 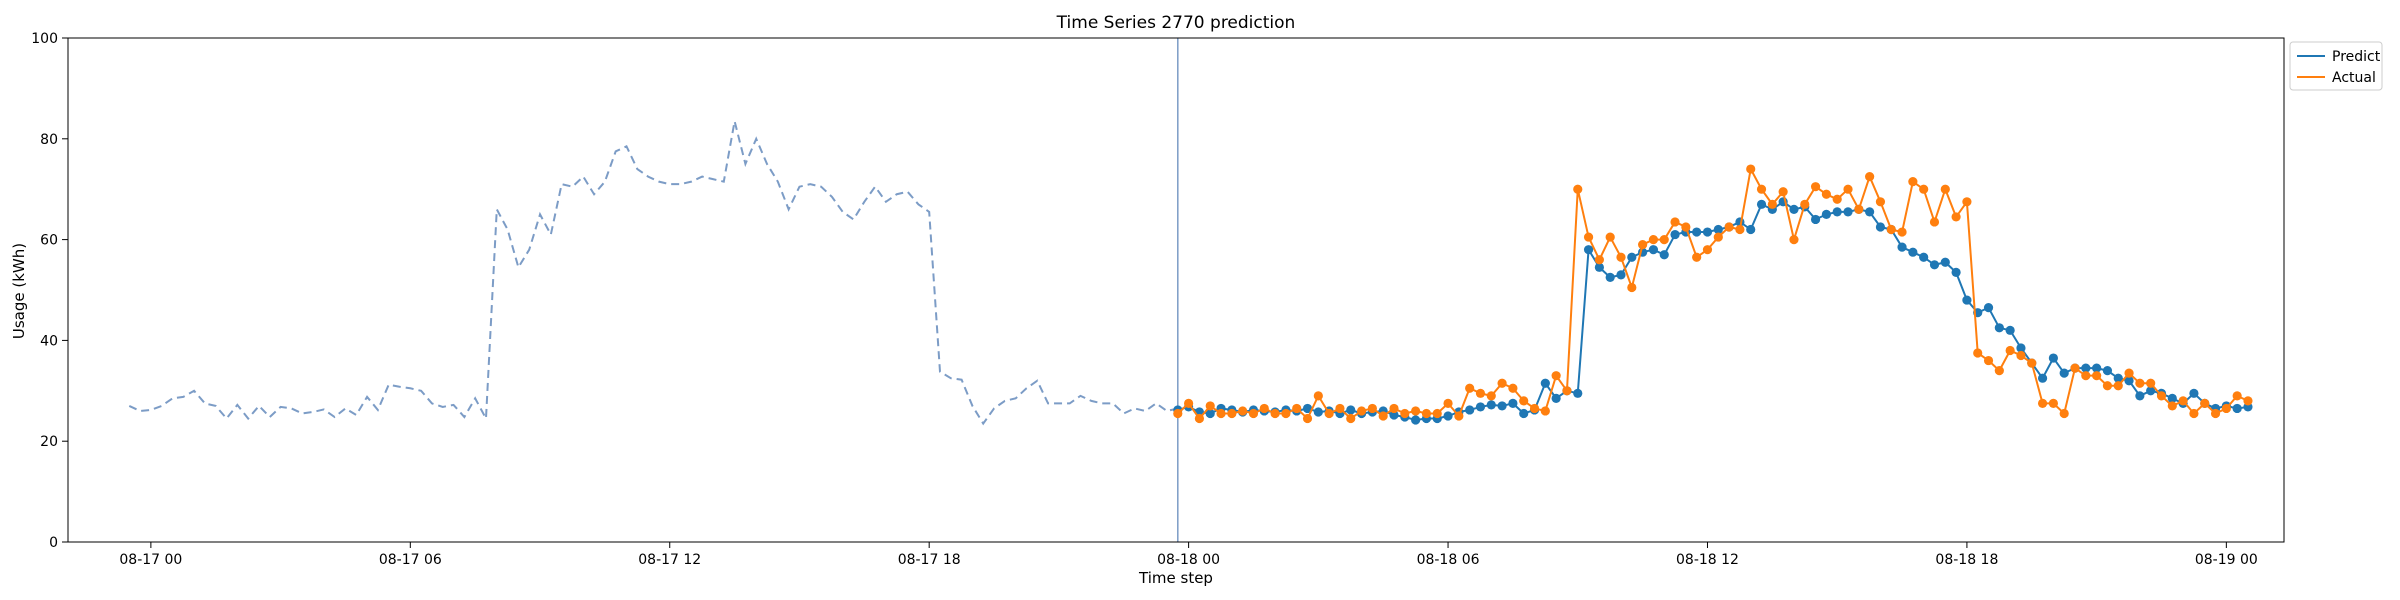 I want to click on x-tick-label: 08-18 00, so click(x=1188, y=560).